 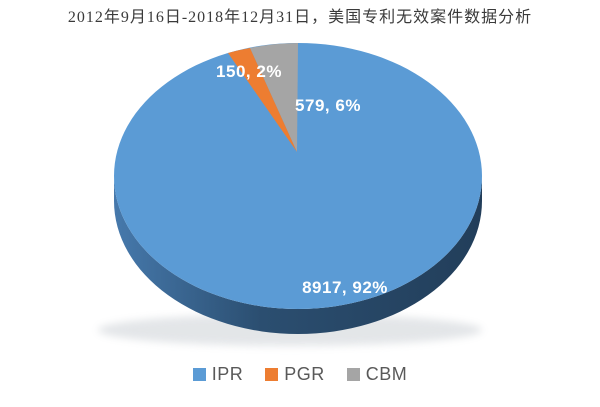 I want to click on data-label-ipr: 8917, 92%, so click(x=345, y=287).